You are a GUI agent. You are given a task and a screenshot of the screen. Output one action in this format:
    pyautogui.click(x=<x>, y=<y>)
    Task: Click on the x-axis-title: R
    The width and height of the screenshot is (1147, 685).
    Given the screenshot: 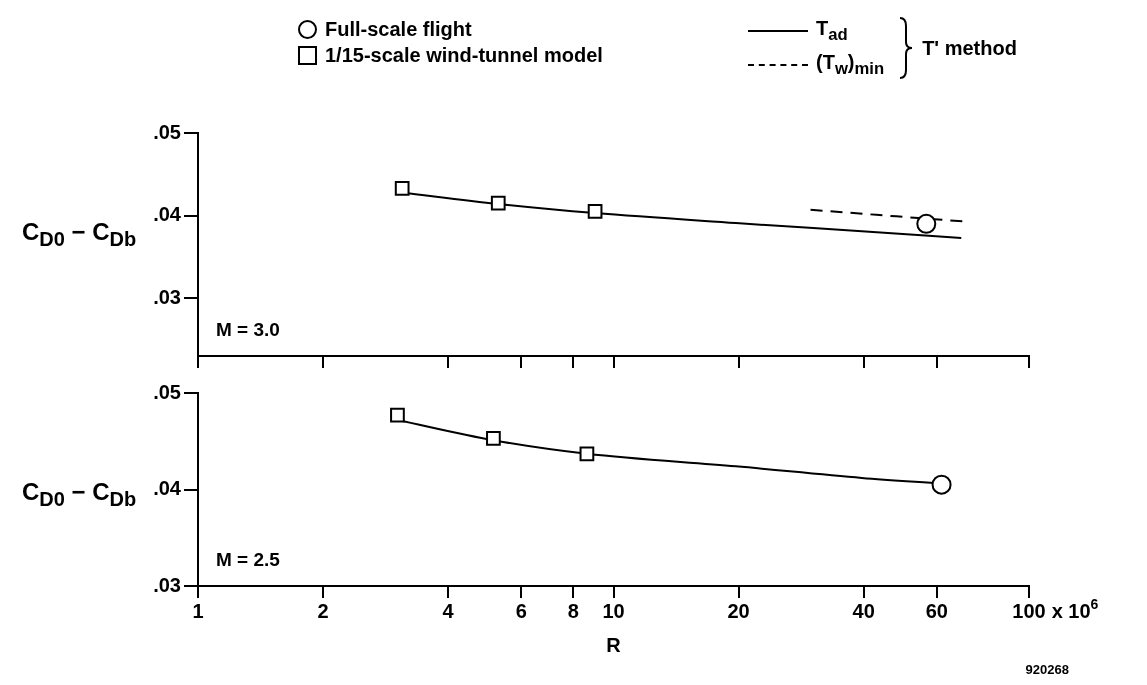 What is the action you would take?
    pyautogui.click(x=614, y=645)
    